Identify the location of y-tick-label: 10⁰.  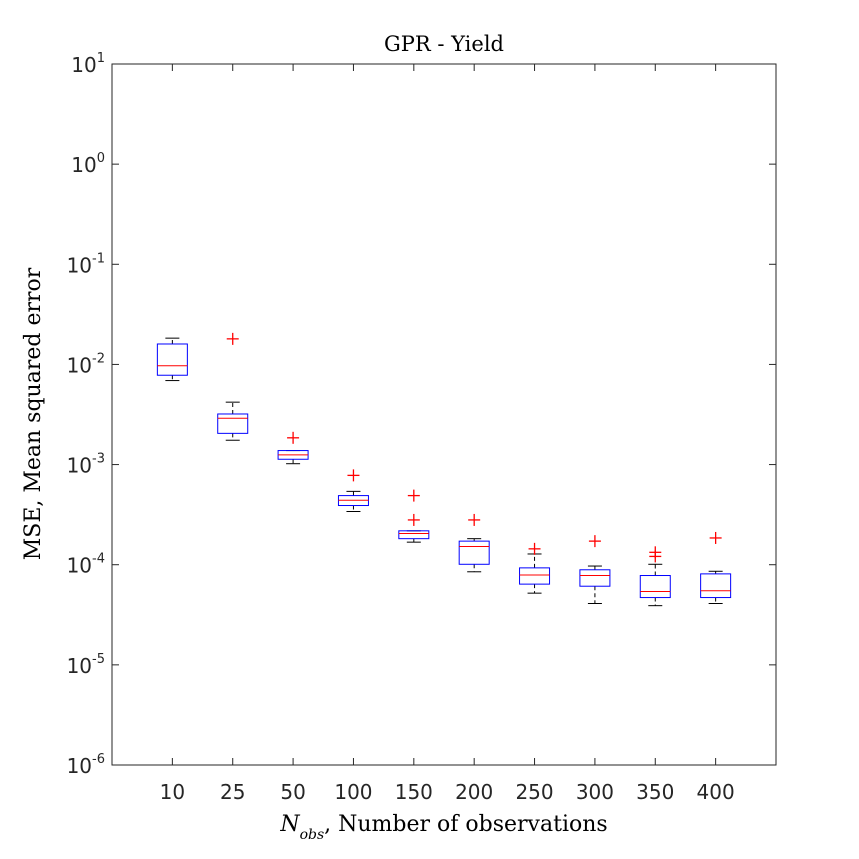
(88, 164).